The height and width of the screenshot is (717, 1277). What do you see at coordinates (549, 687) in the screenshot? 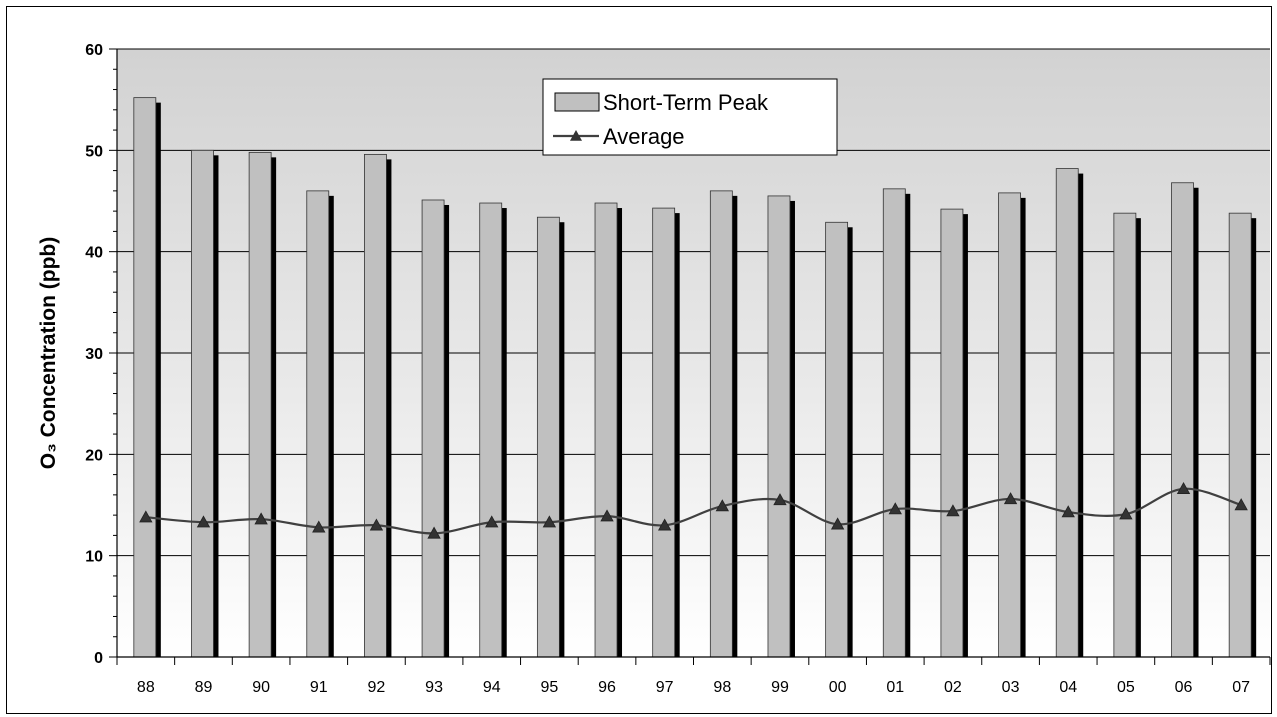
I see `x-tick-label: 95` at bounding box center [549, 687].